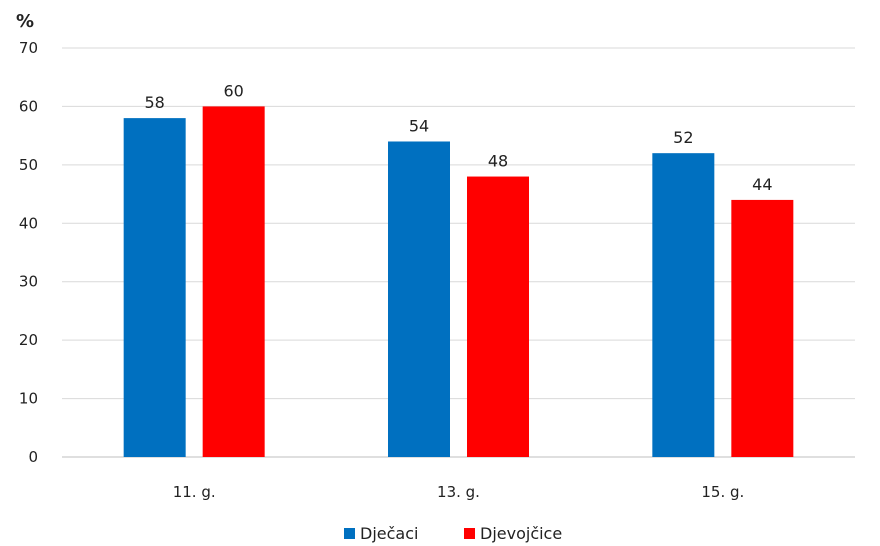  What do you see at coordinates (419, 125) in the screenshot?
I see `data-label: 54` at bounding box center [419, 125].